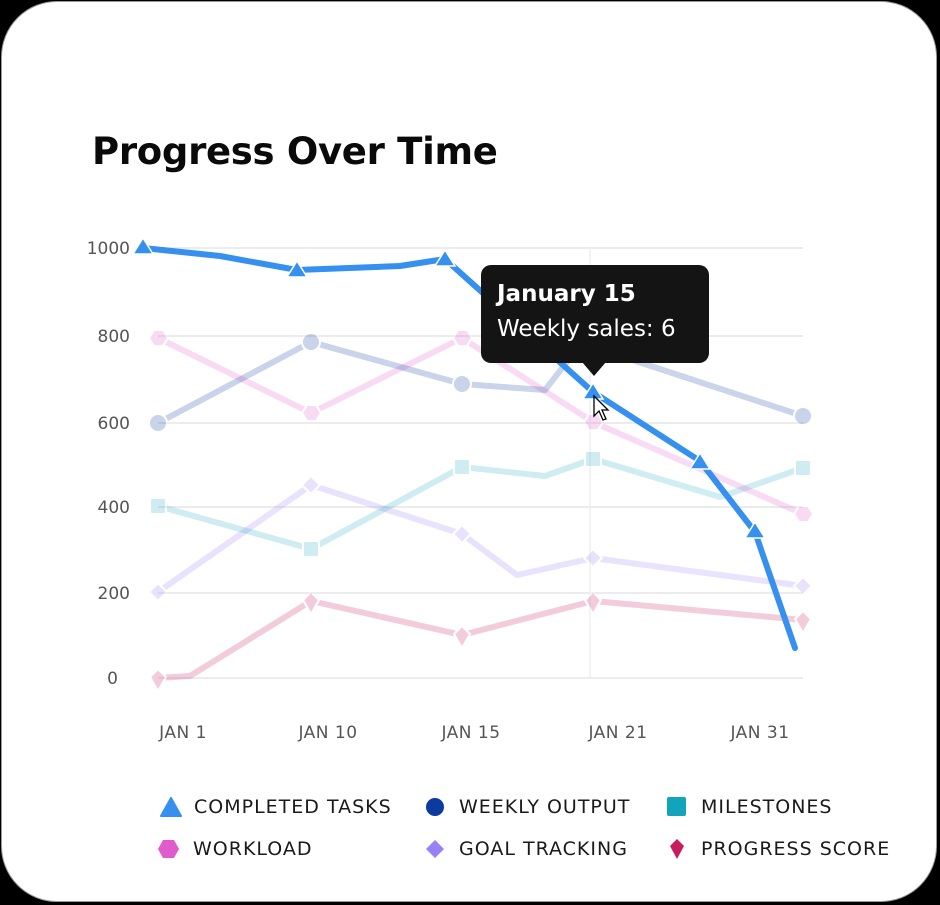 This screenshot has height=905, width=940. I want to click on x-tick: JAN 15, so click(470, 733).